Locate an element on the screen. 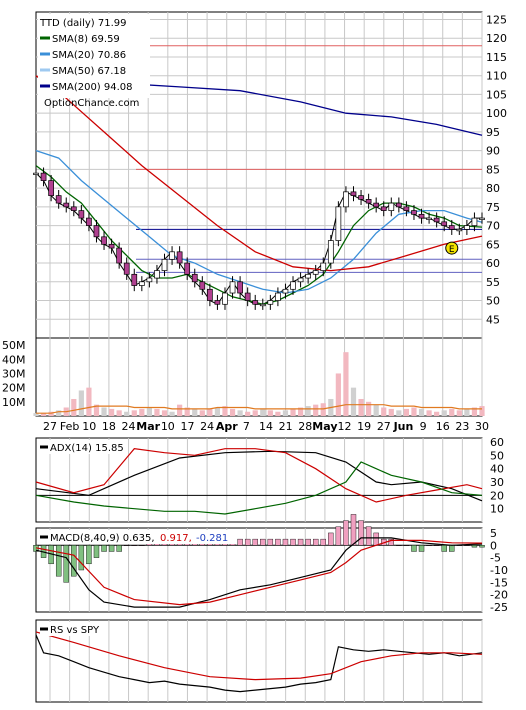  x-tick-label: 23 is located at coordinates (462, 426).